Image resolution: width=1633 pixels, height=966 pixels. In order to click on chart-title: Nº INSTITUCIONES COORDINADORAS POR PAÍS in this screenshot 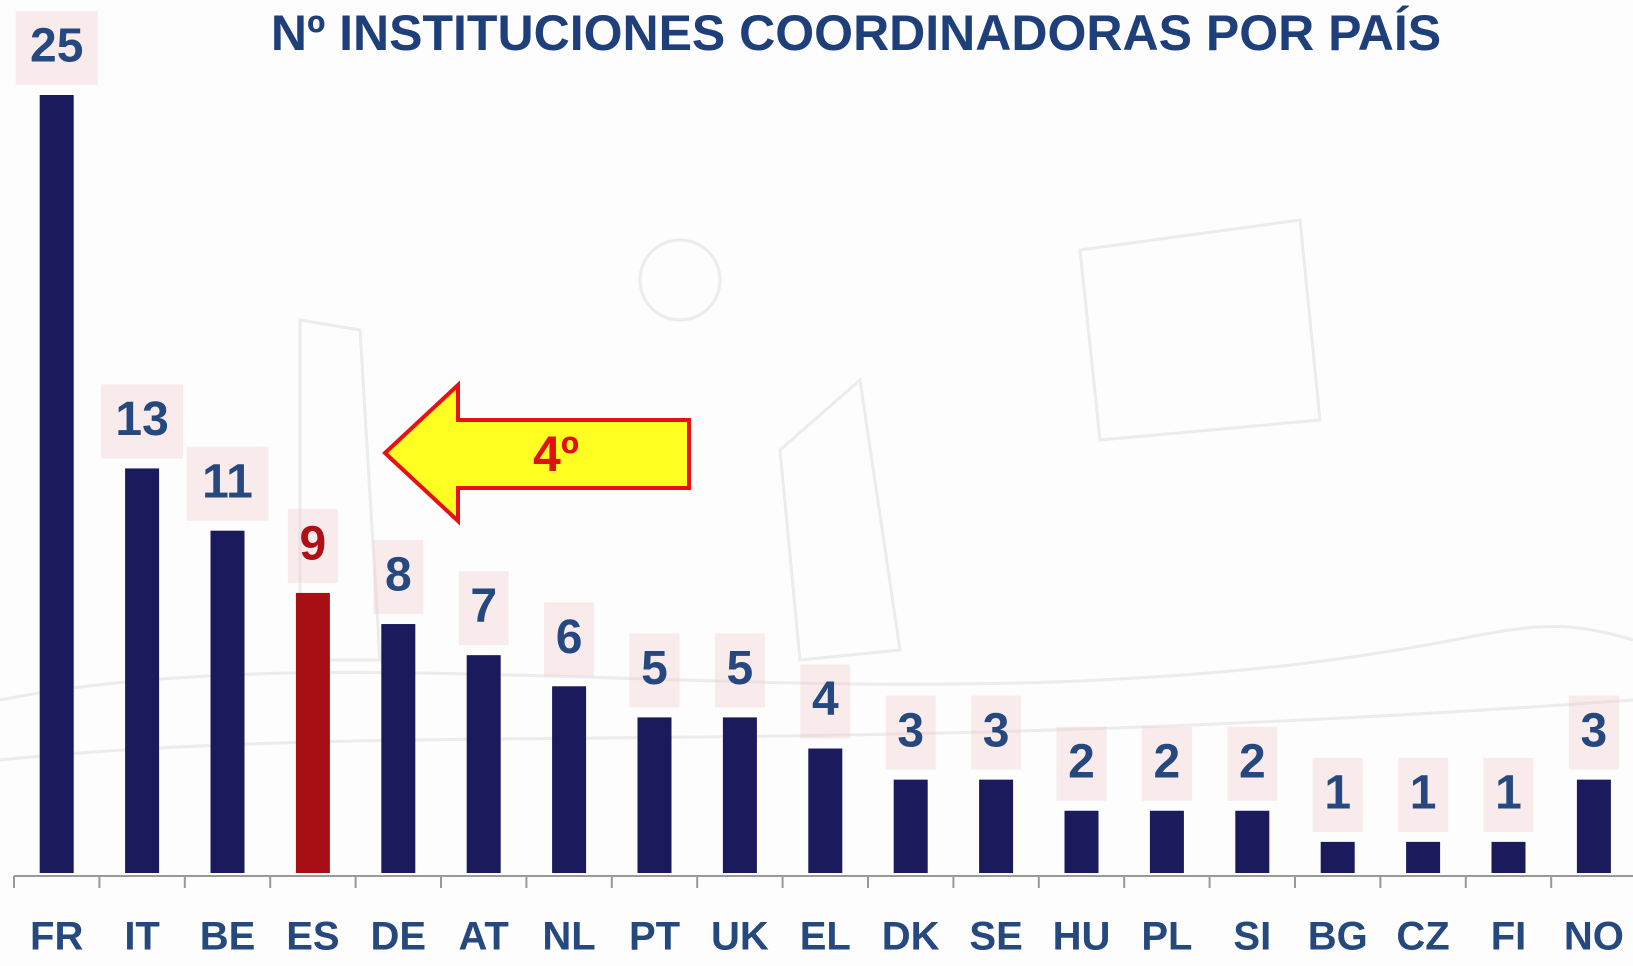, I will do `click(856, 33)`.